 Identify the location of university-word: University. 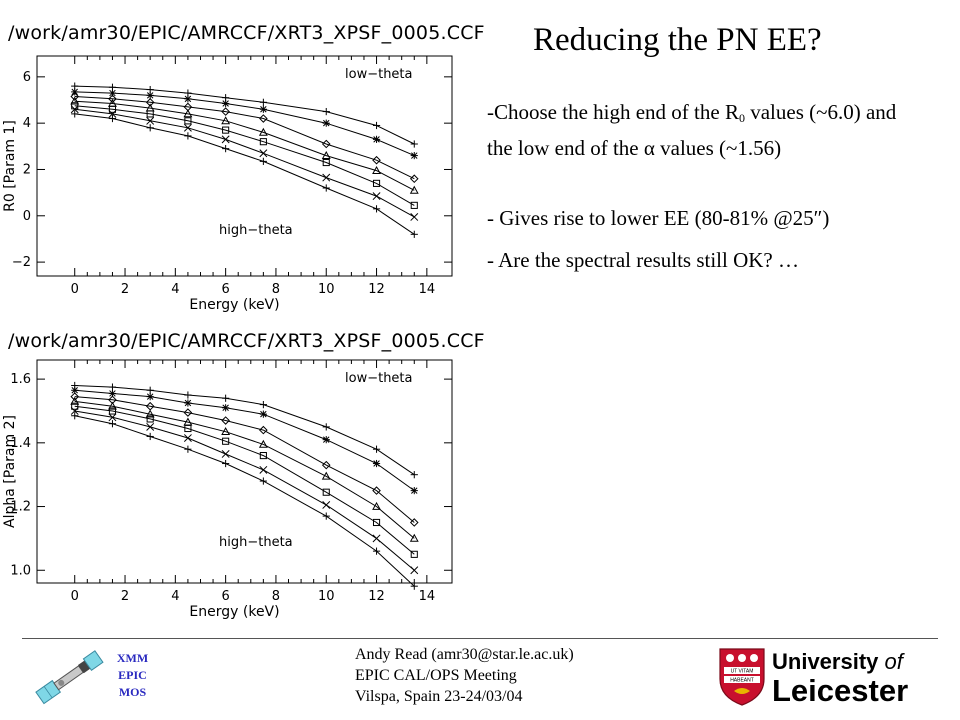
(825, 661).